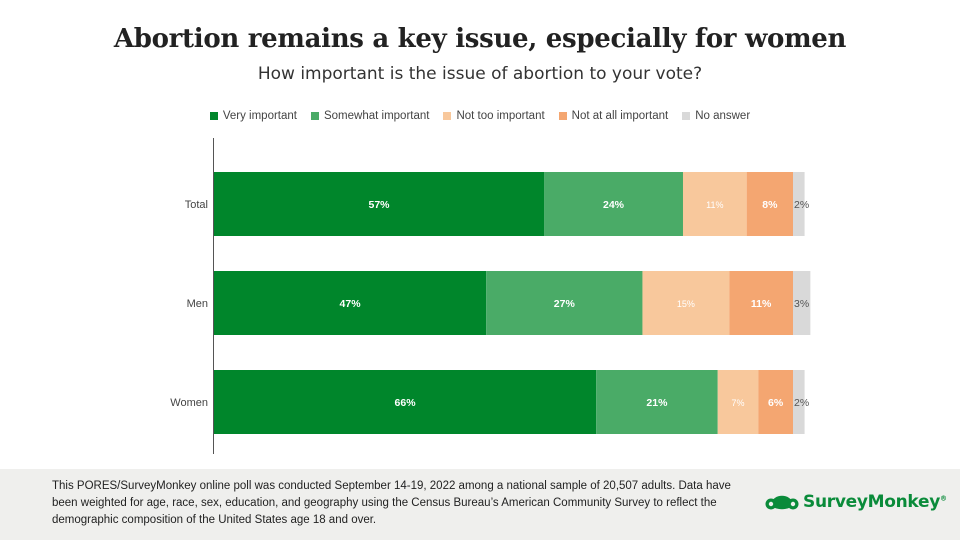 This screenshot has width=960, height=540. I want to click on data-label: 8%, so click(770, 205).